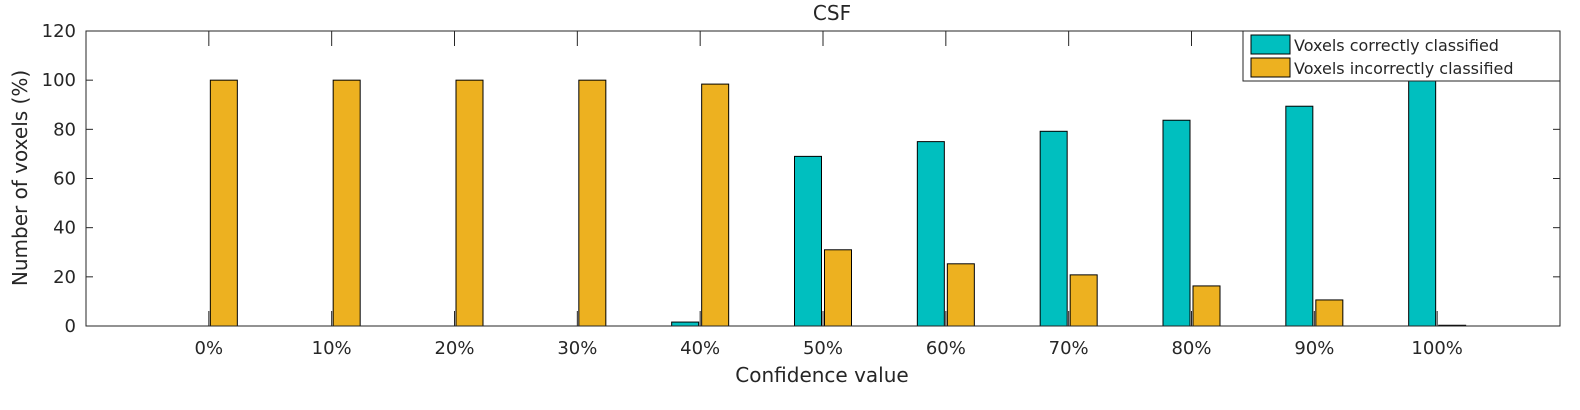  What do you see at coordinates (64, 277) in the screenshot?
I see `y-tick-label-1: 20` at bounding box center [64, 277].